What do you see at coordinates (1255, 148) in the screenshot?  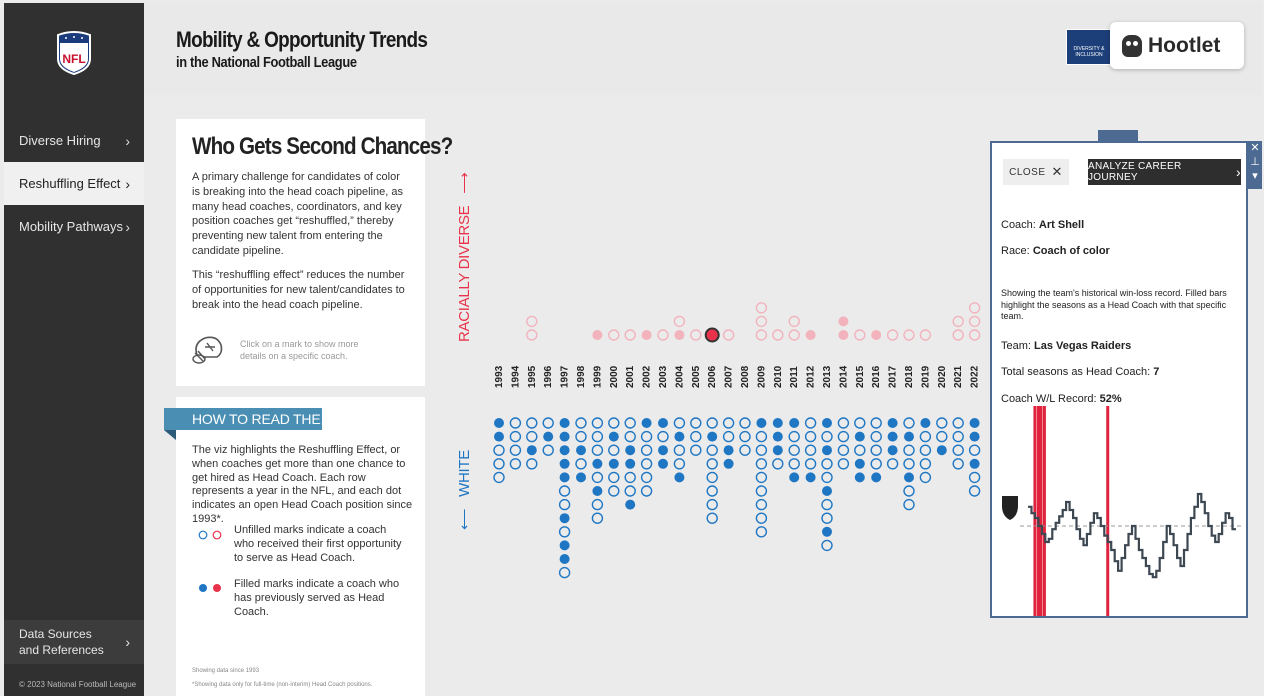 I see `close-icon: ✕` at bounding box center [1255, 148].